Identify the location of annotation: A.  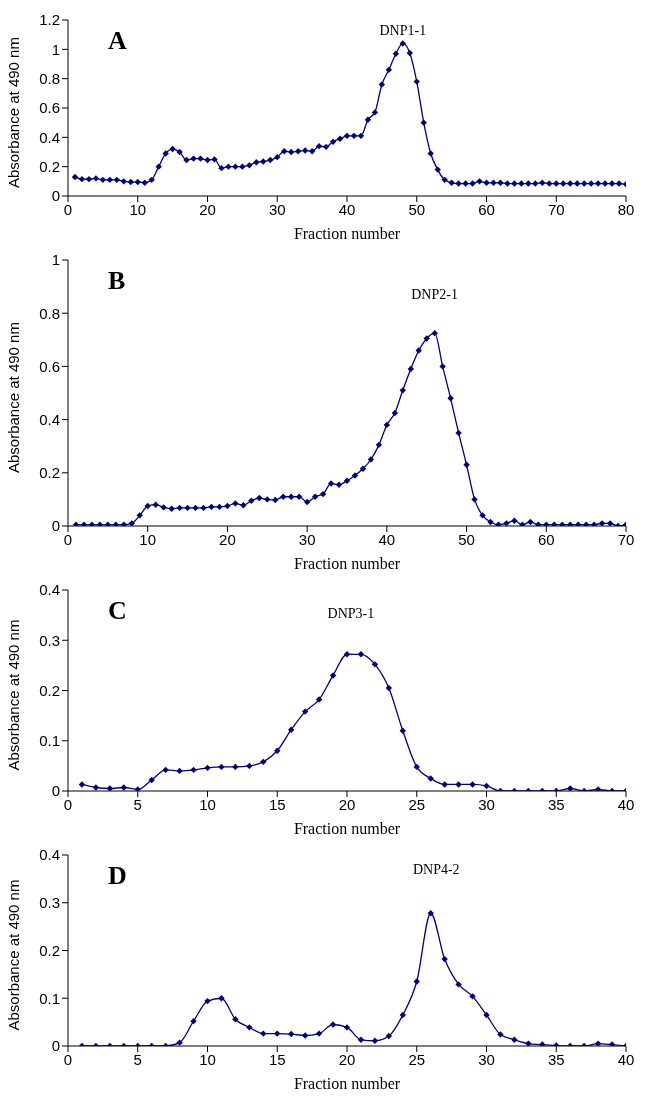
(117, 41).